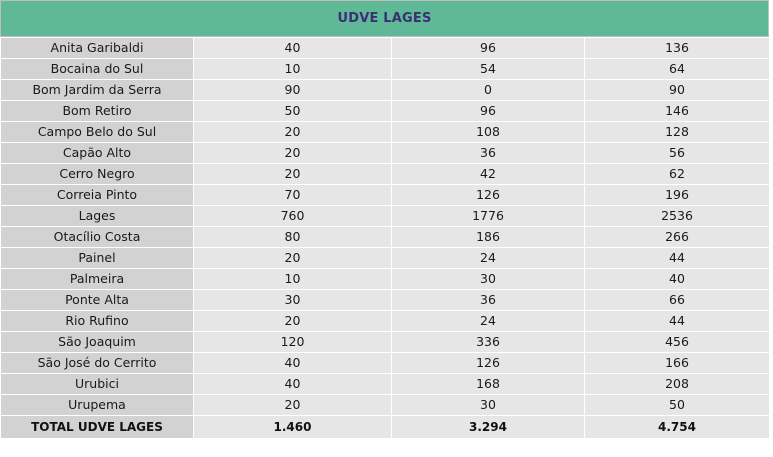 This screenshot has height=457, width=773. I want to click on municipality-cell: Urubici, so click(97, 384).